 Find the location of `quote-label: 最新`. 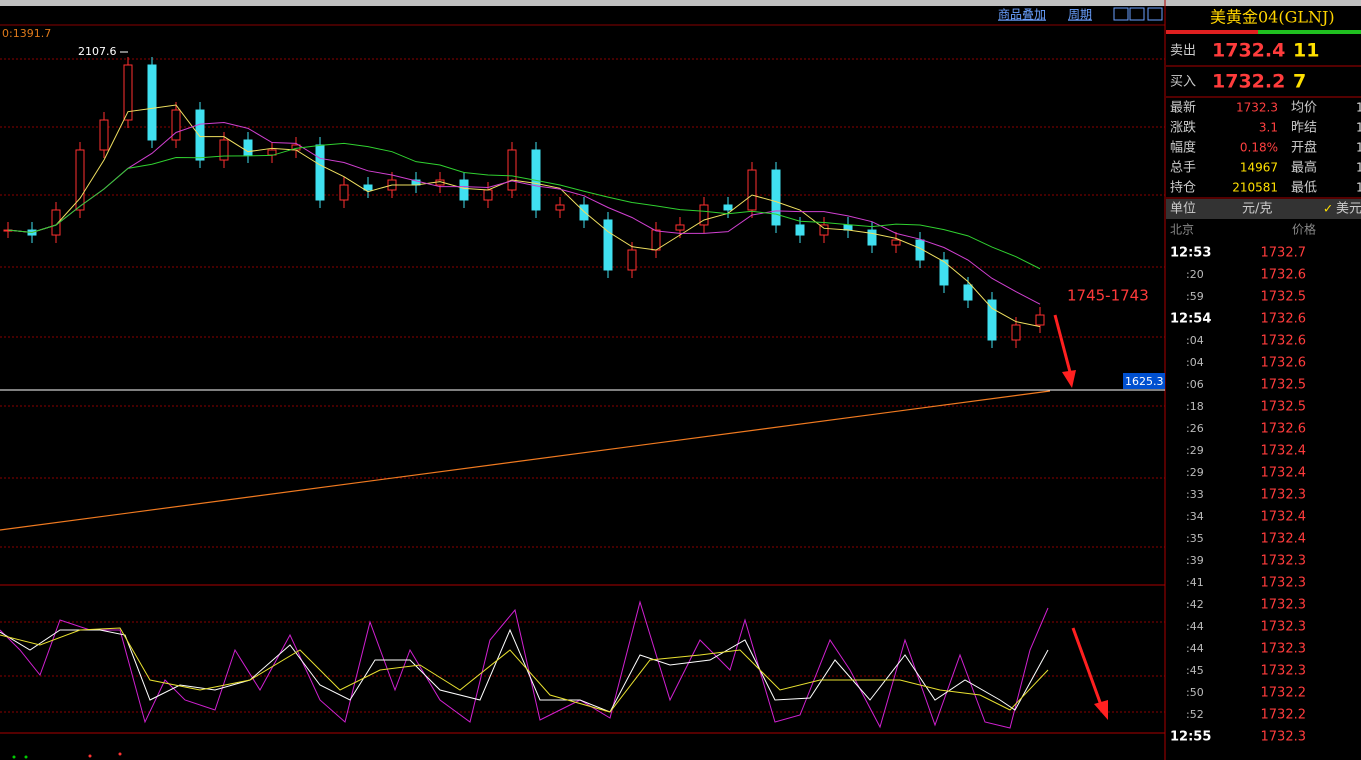

quote-label: 最新 is located at coordinates (1183, 108).